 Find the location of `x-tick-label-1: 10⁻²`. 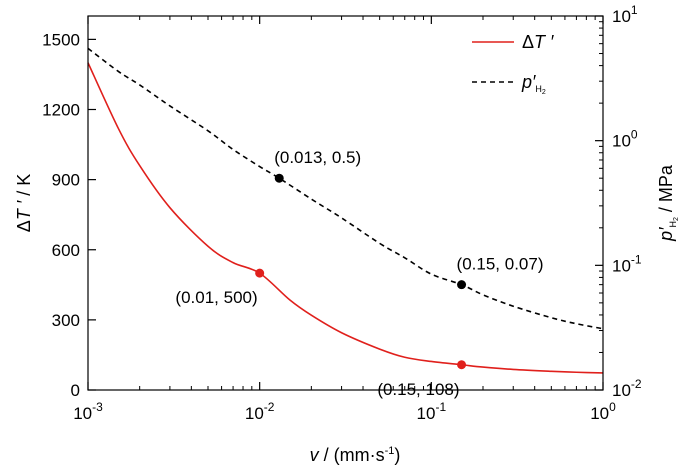

x-tick-label-1: 10⁻² is located at coordinates (260, 411).